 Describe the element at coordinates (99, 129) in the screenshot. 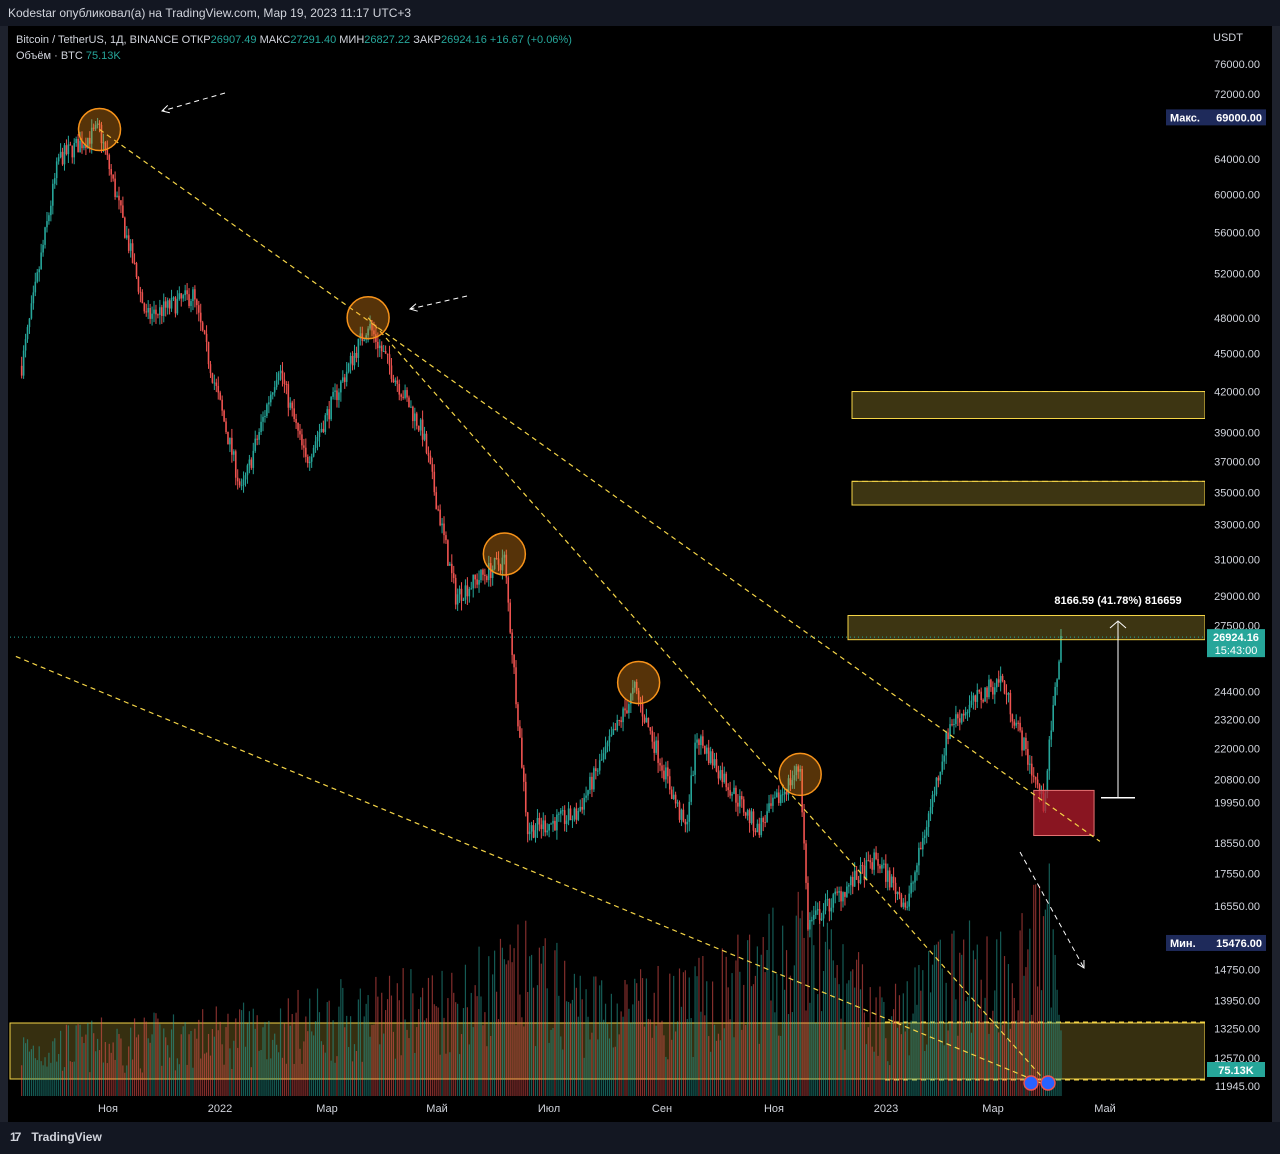

I see `peak-marker-circle` at that location.